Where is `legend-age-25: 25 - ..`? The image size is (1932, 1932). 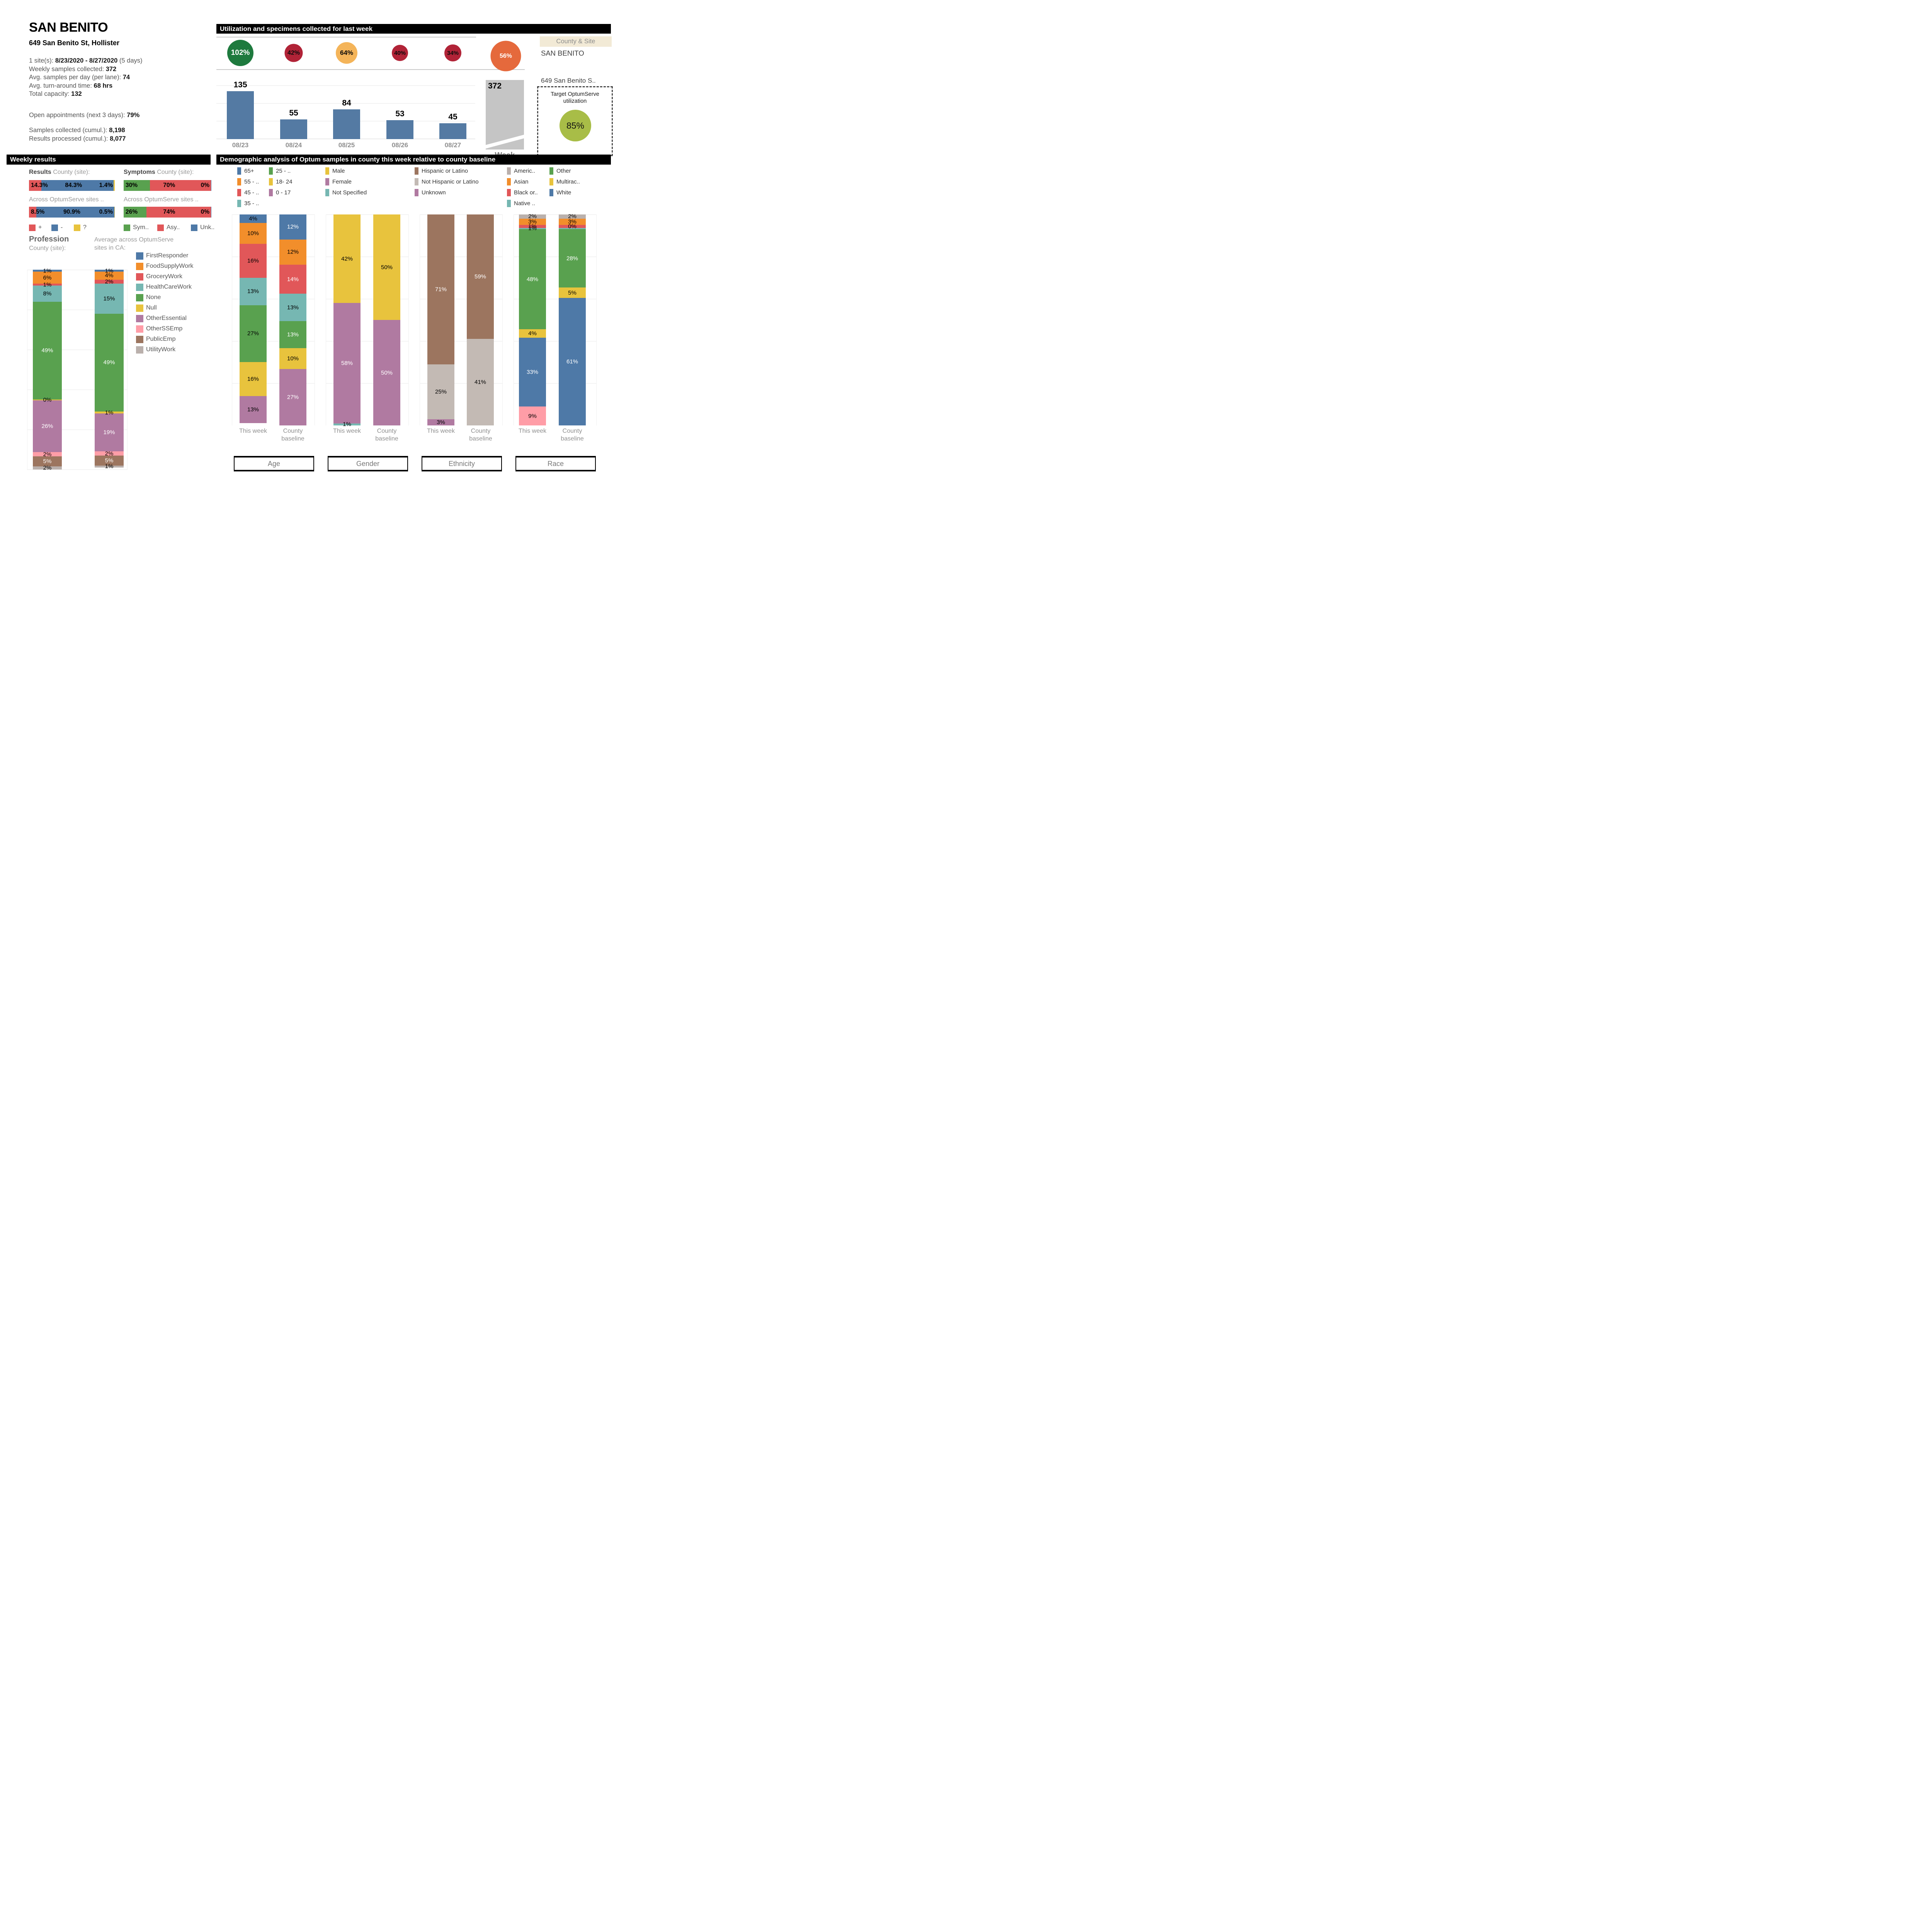
legend-age-25: 25 - .. is located at coordinates (280, 171).